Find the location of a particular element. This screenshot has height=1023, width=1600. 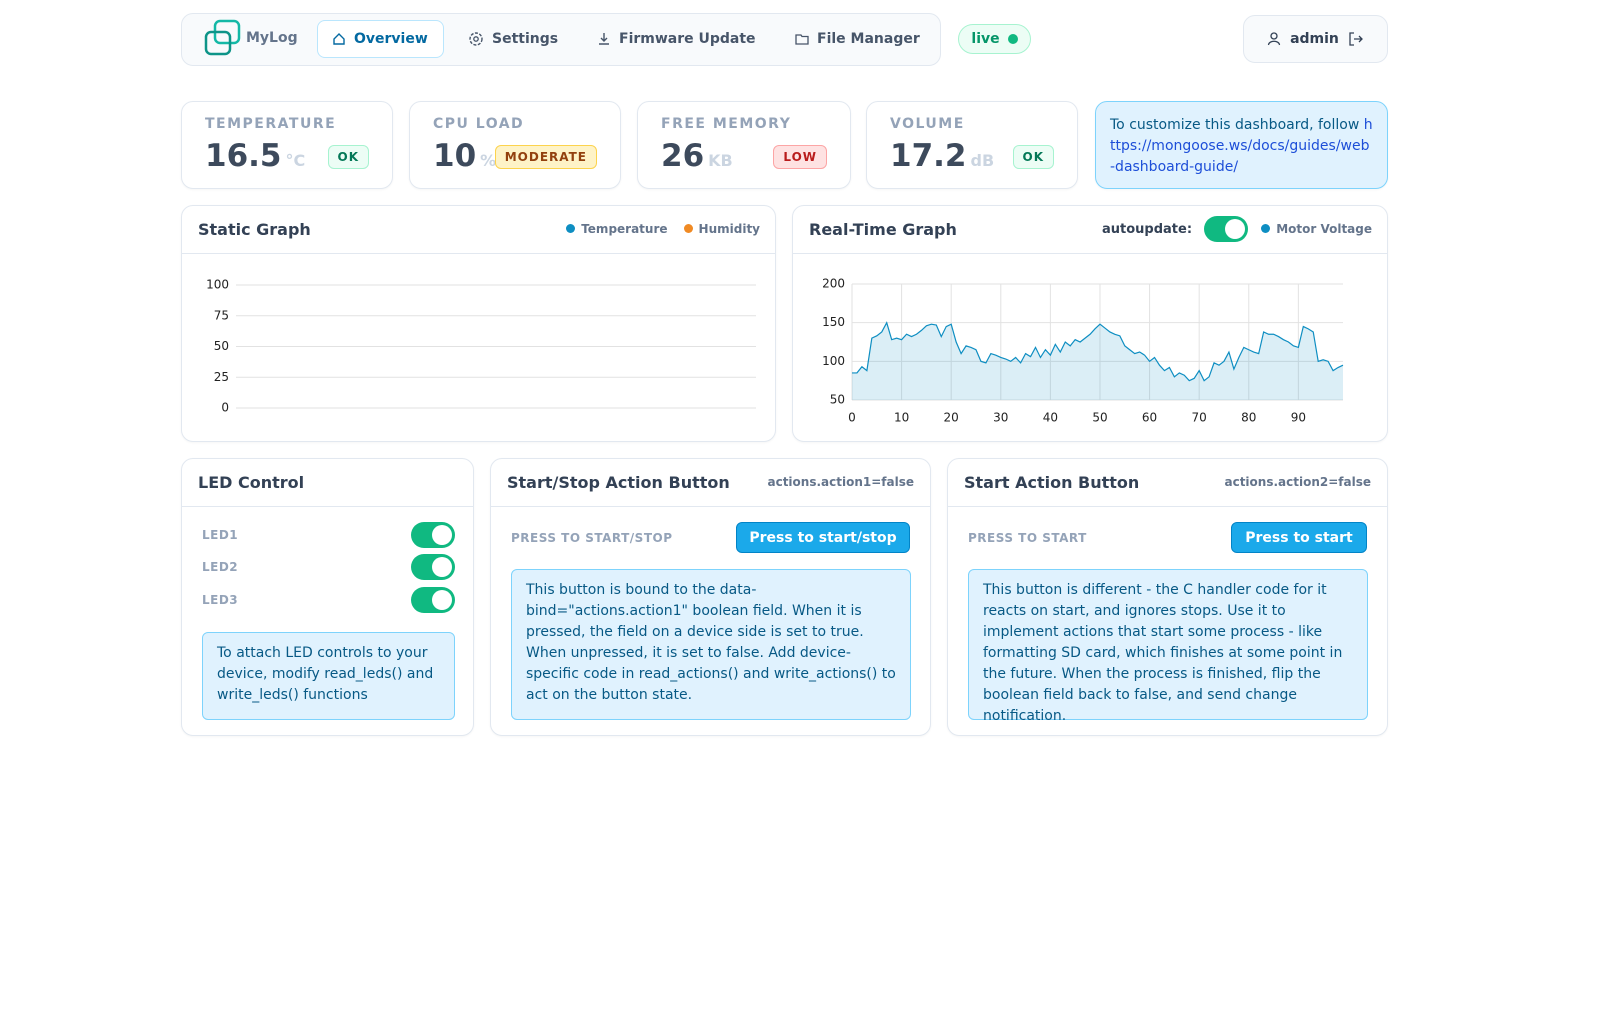

realtime-chart: 0 10 20 30 40 50 60 70 80 90 50 100 150 200 is located at coordinates (1083, 351).